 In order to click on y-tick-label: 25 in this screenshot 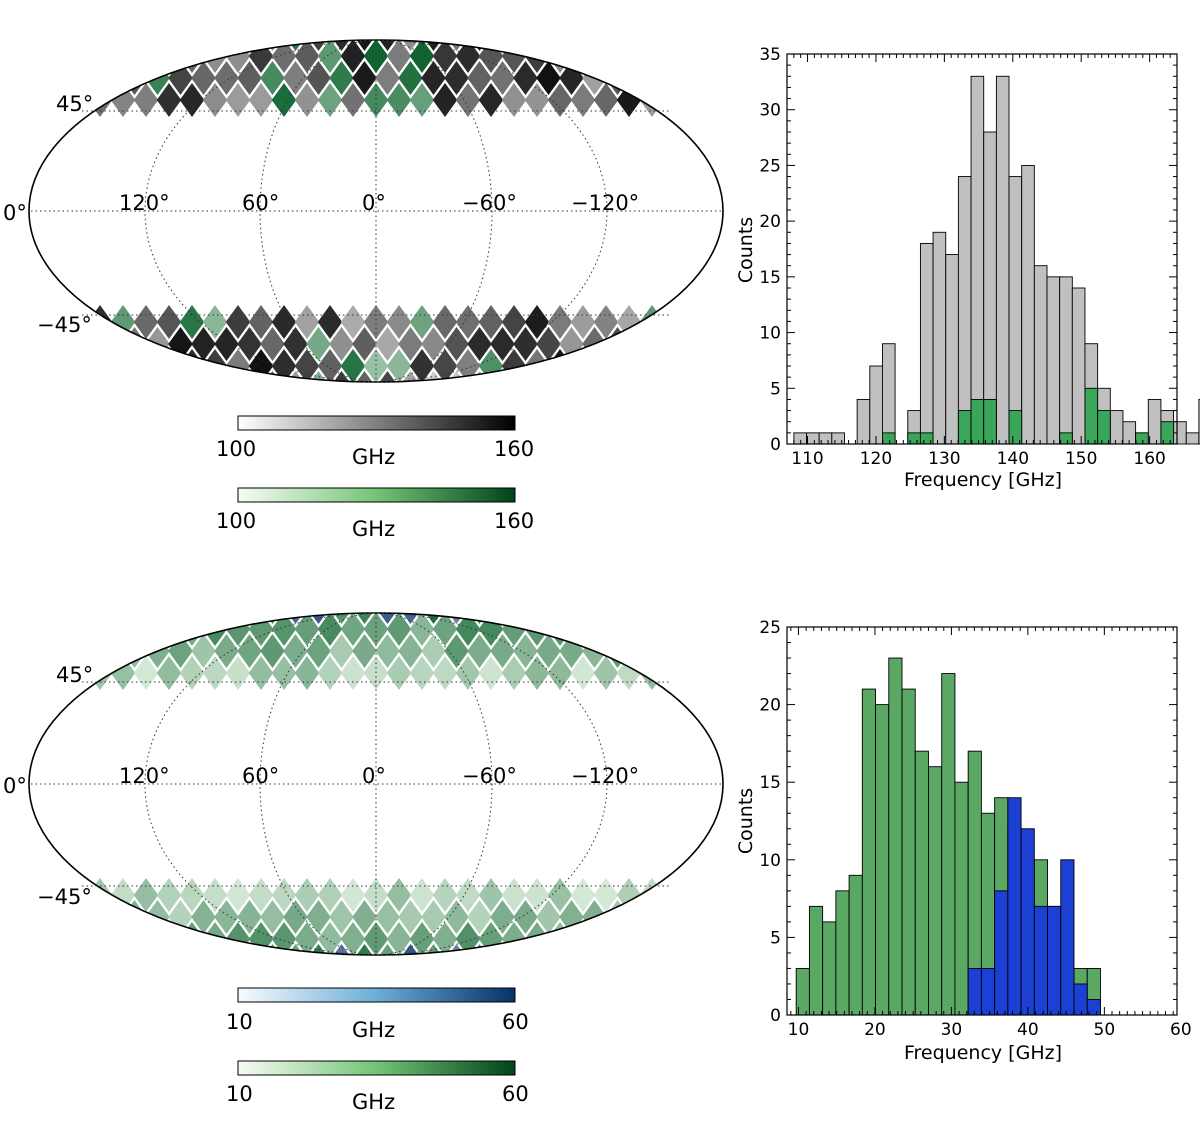, I will do `click(770, 166)`.